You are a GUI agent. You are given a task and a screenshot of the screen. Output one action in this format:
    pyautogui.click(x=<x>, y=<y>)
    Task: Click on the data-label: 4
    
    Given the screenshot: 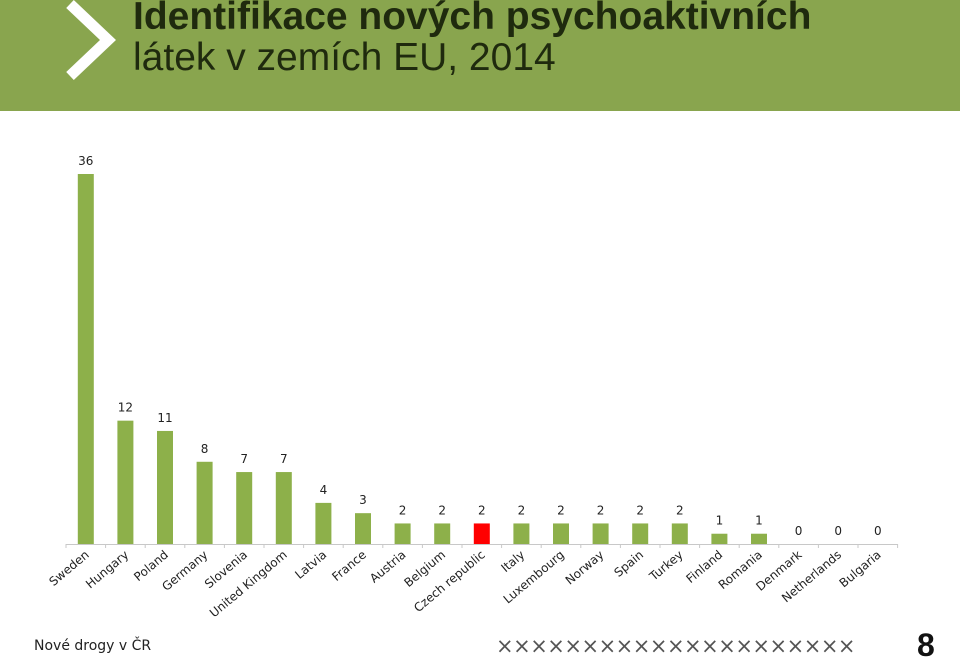 What is the action you would take?
    pyautogui.click(x=324, y=490)
    